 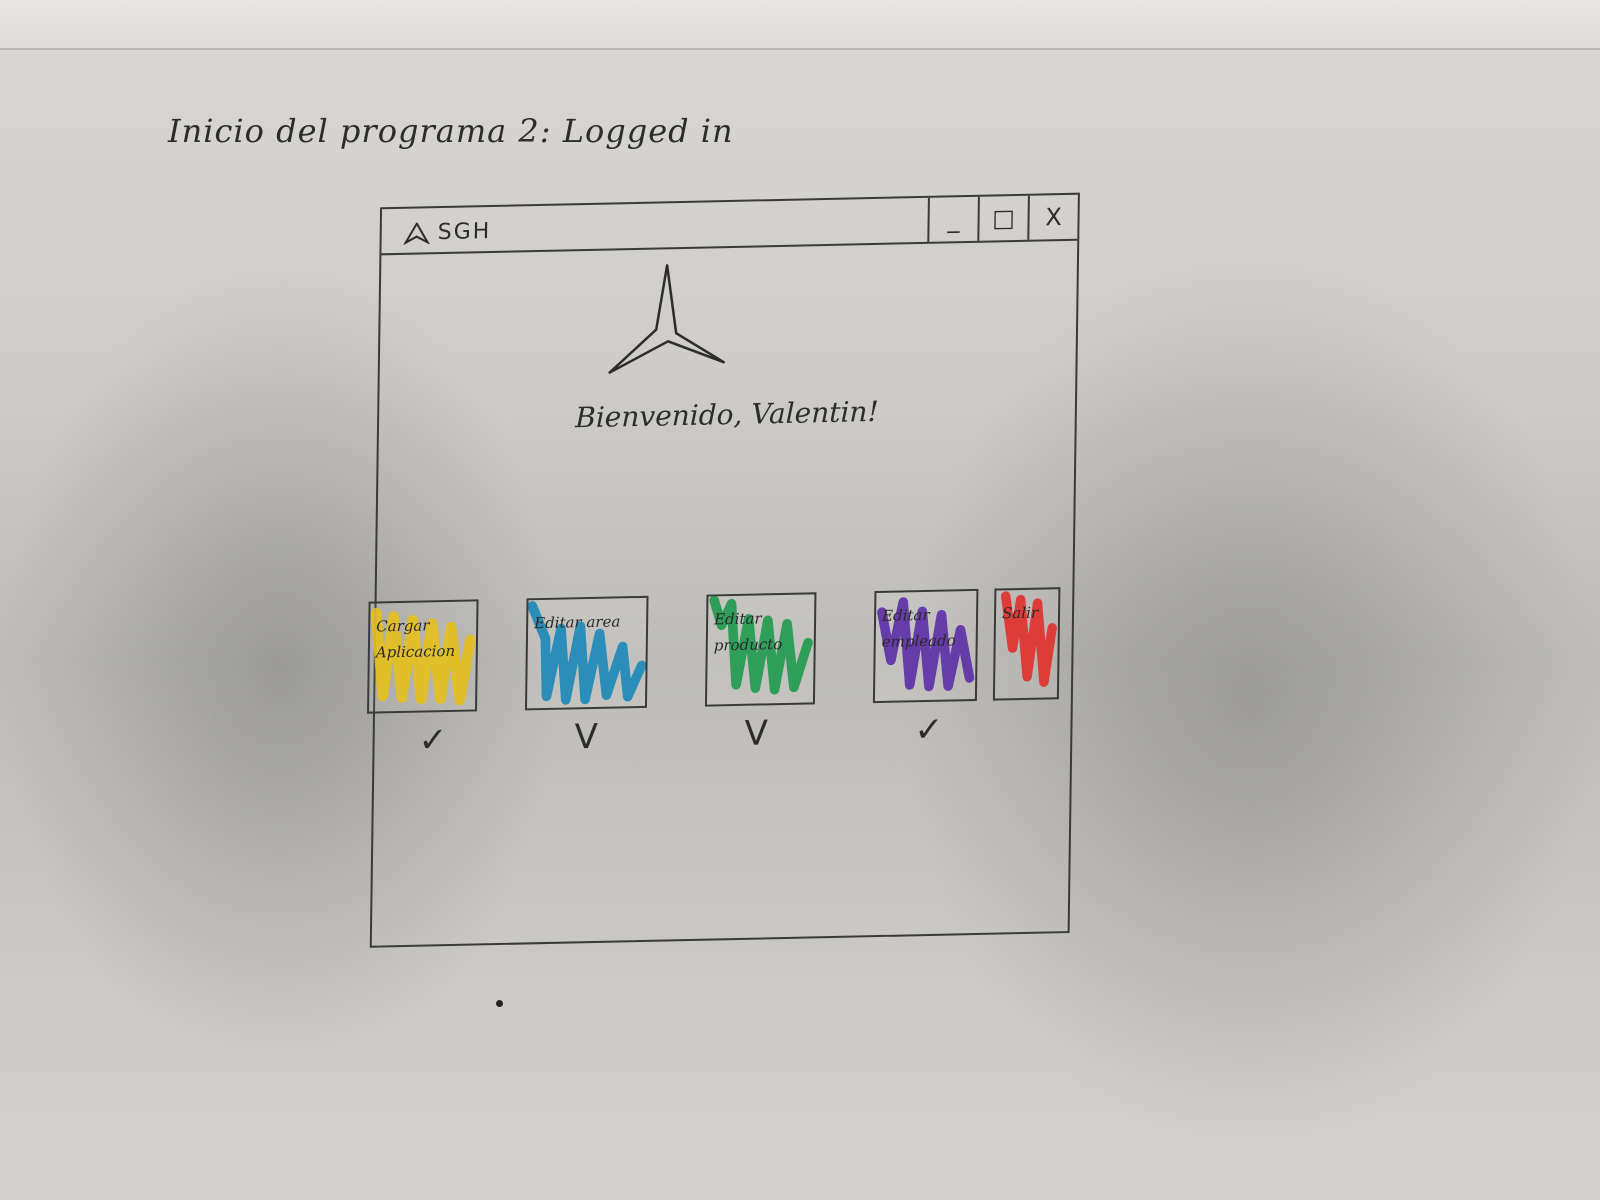 I want to click on tile-editar-empleado: Editar empleado, so click(x=925, y=646).